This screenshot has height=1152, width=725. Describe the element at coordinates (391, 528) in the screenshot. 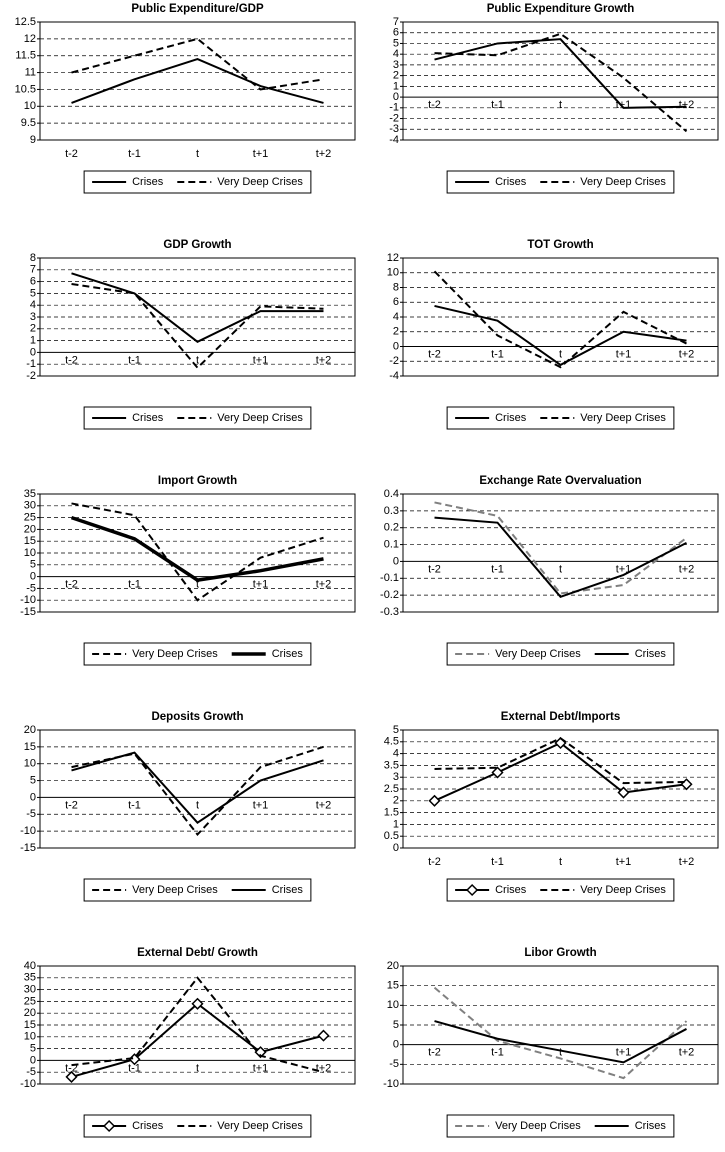

I see `y-tick-label: 0.2` at that location.